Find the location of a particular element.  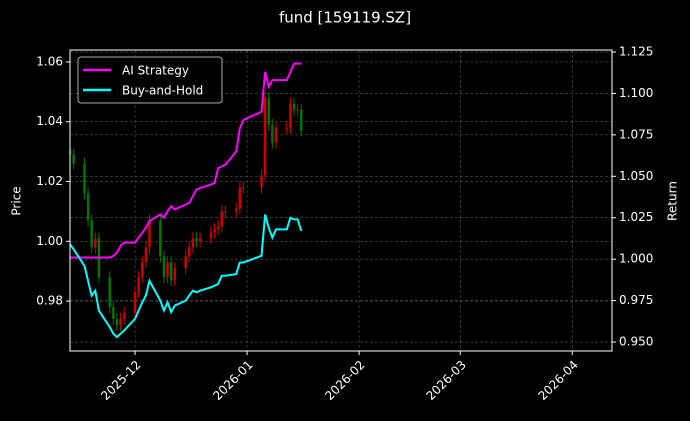

series-line is located at coordinates (186, 276).